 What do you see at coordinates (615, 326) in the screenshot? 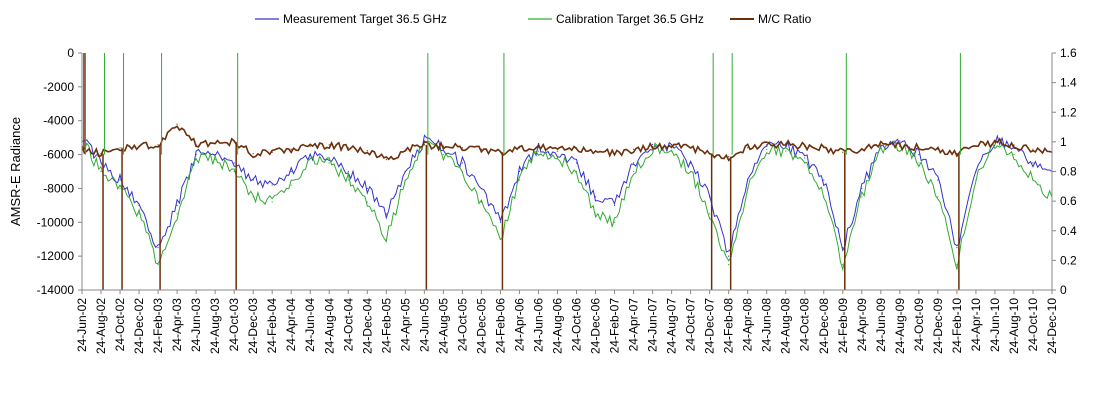
I see `x-tick-label: 24-Feb-07` at bounding box center [615, 326].